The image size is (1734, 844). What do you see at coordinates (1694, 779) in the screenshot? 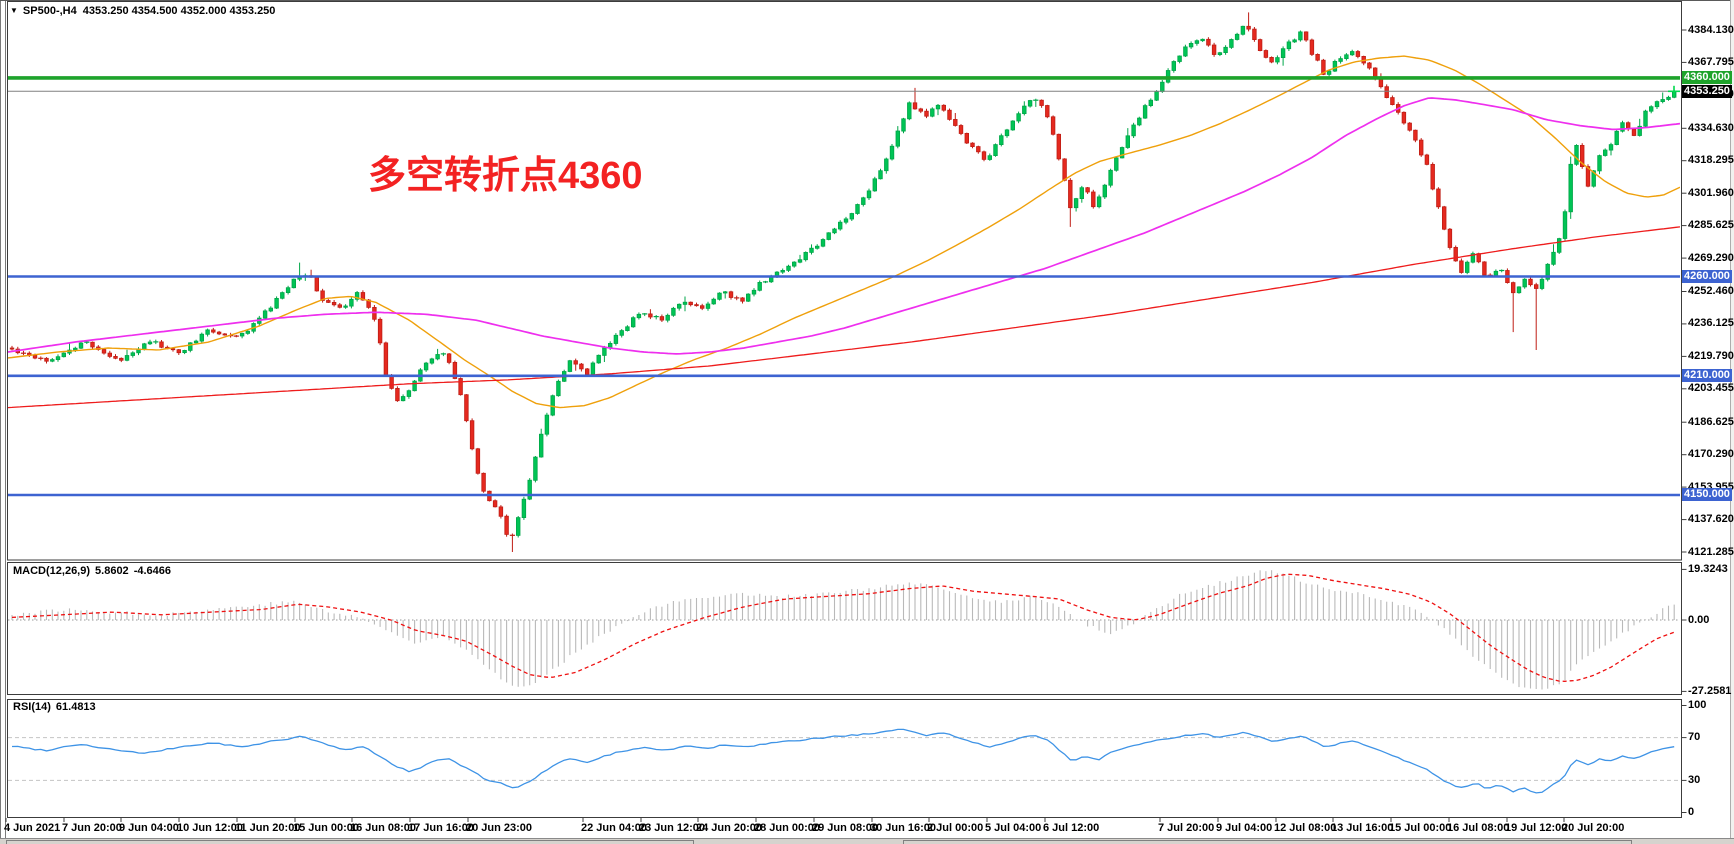
I see `rsi-axis-label: 30` at bounding box center [1694, 779].